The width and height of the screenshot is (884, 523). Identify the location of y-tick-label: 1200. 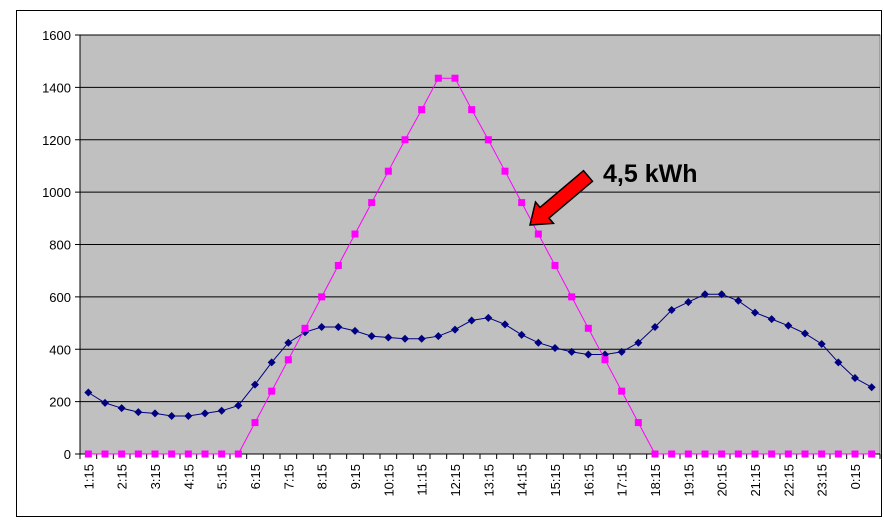
(56, 140).